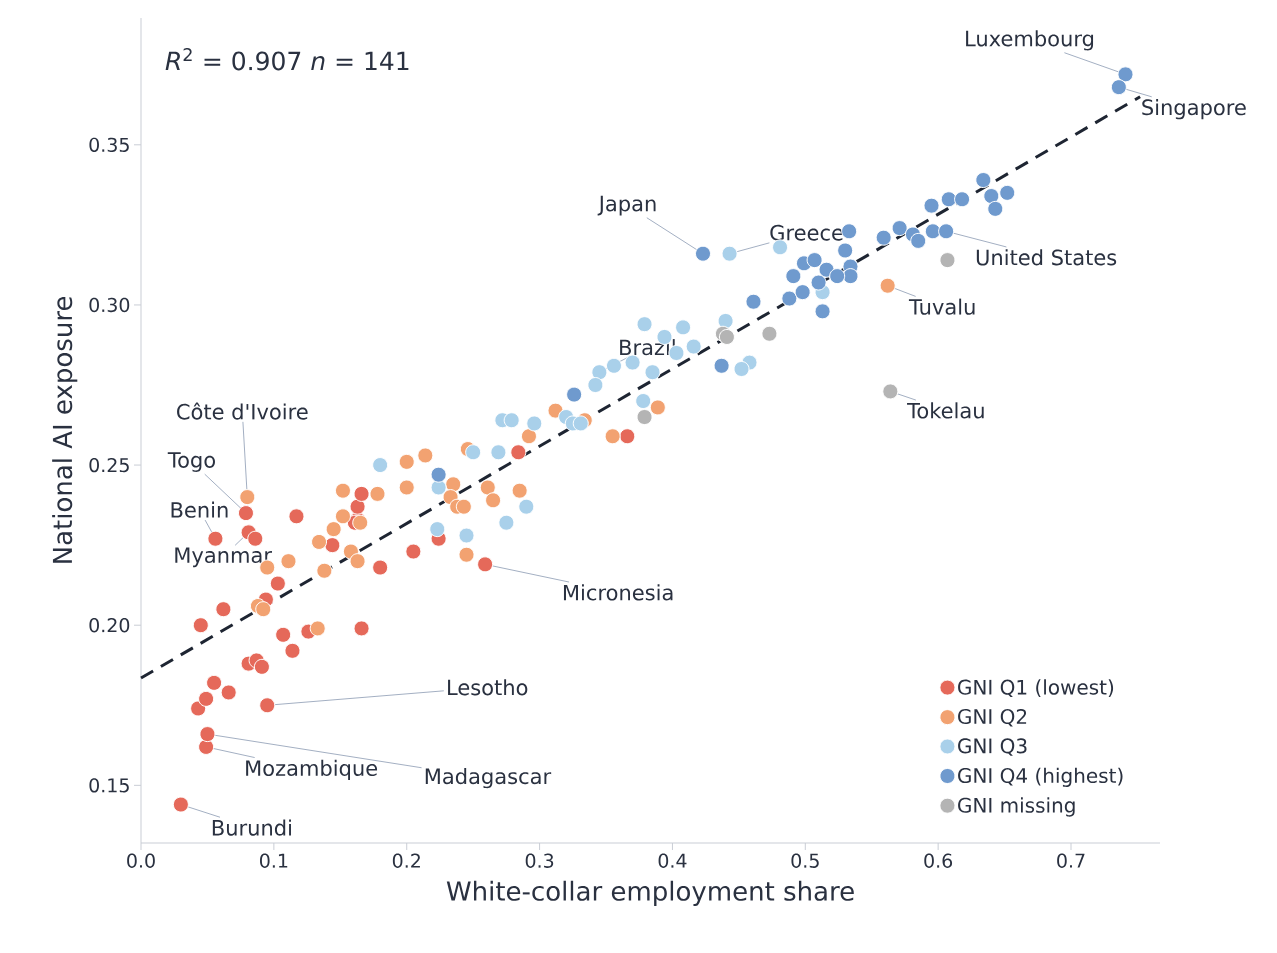  What do you see at coordinates (109, 465) in the screenshot?
I see `y-tick-label: 0.25` at bounding box center [109, 465].